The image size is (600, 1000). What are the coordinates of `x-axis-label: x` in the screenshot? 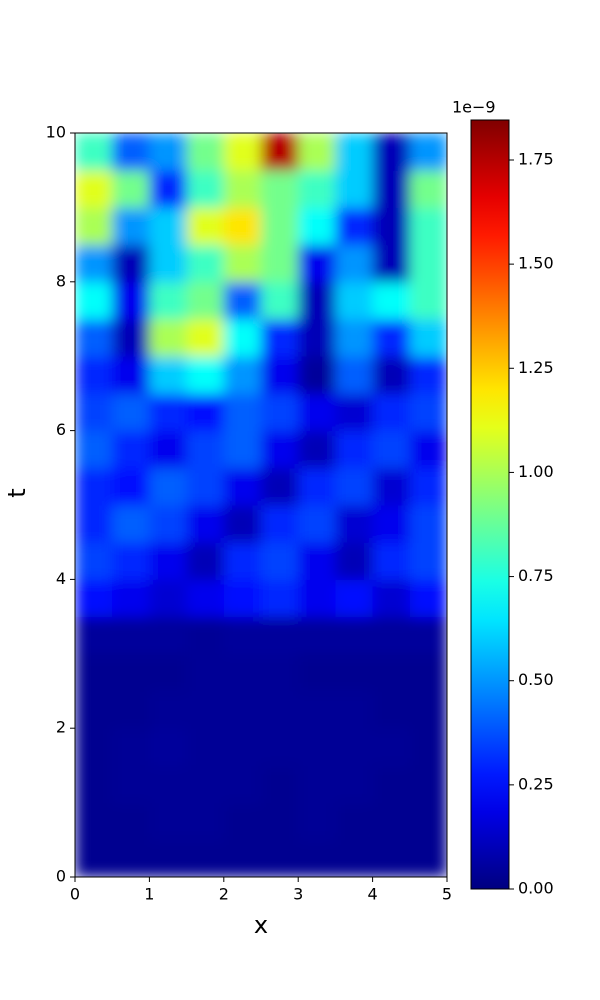 It's located at (261, 925).